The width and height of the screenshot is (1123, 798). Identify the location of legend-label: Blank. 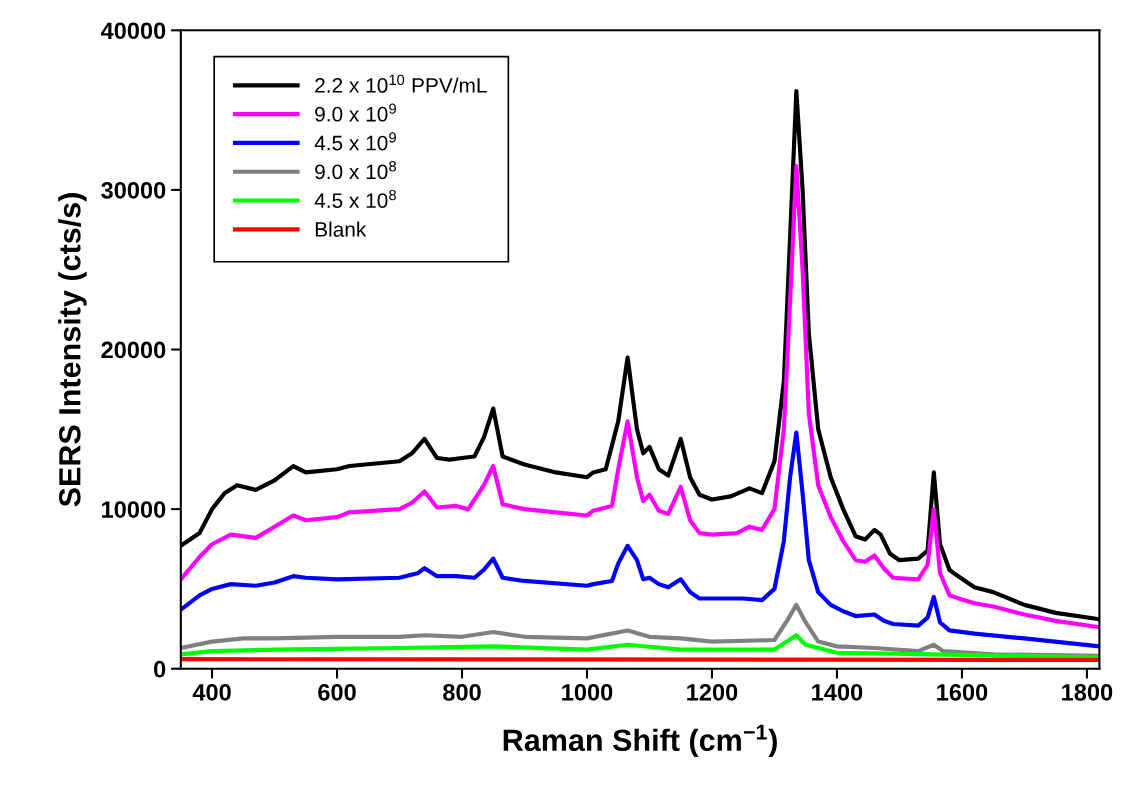
(341, 229).